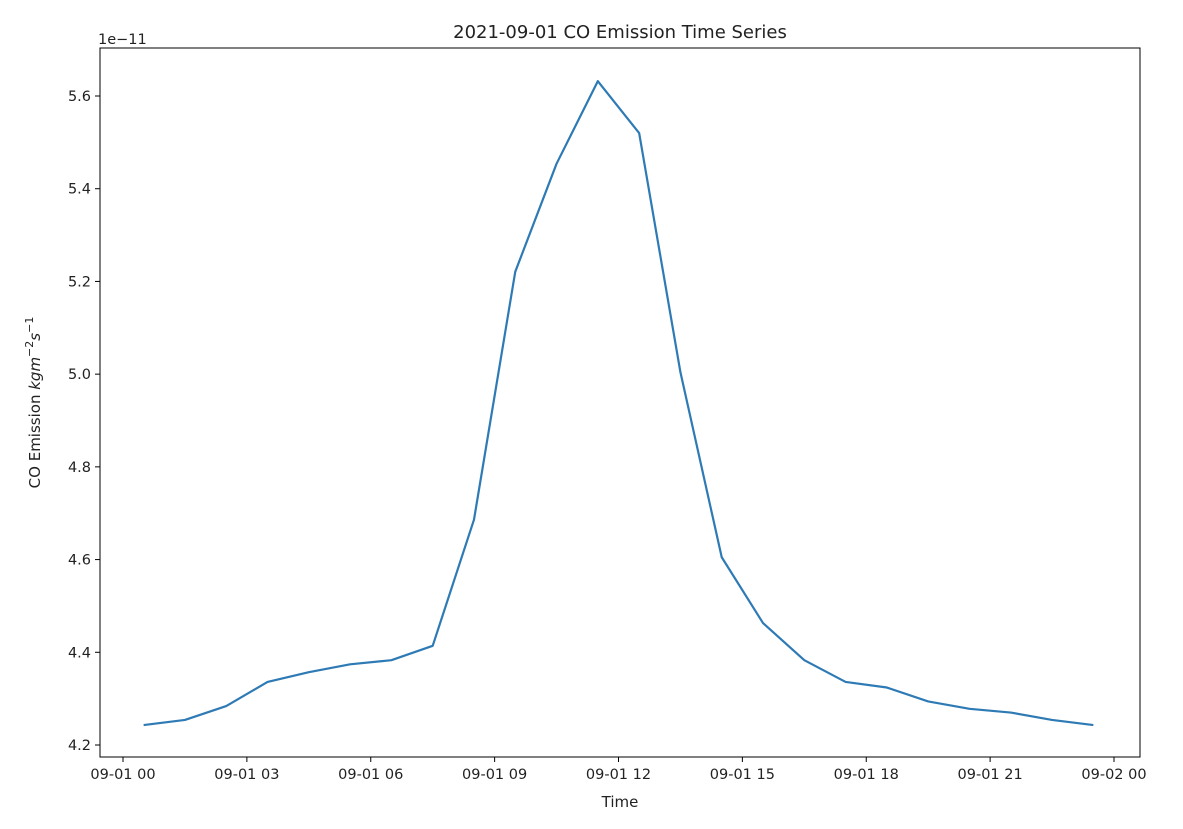 This screenshot has height=829, width=1183. Describe the element at coordinates (370, 775) in the screenshot. I see `x-tick-label: 09-01 06` at that location.